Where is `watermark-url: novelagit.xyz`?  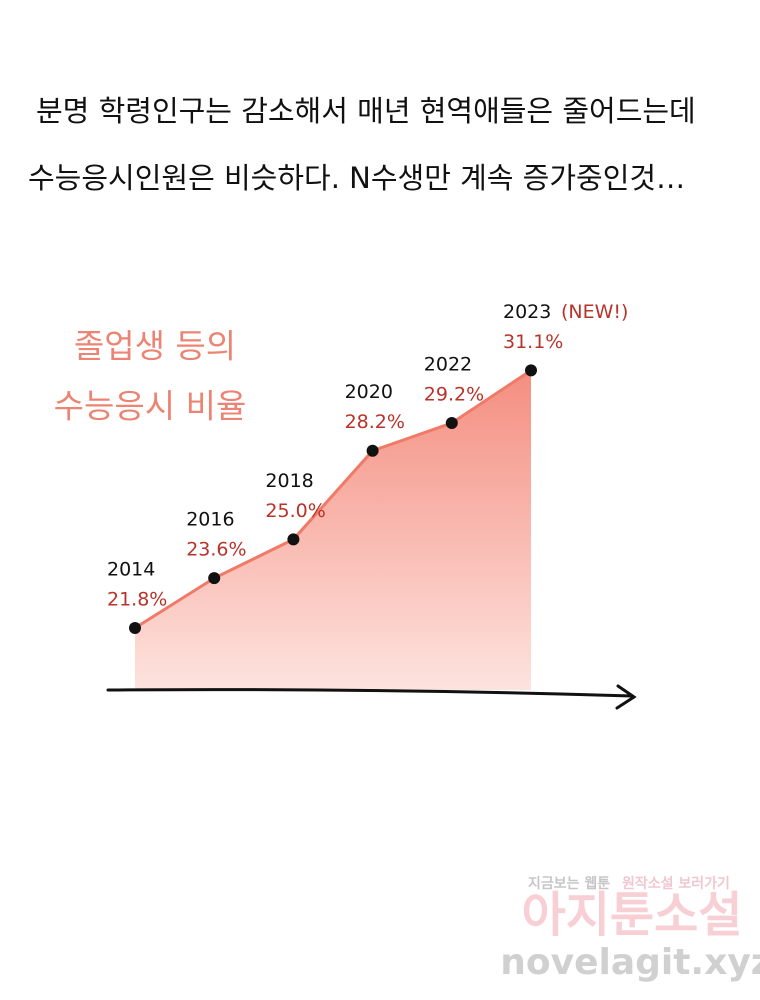 watermark-url: novelagit.xyz is located at coordinates (630, 962).